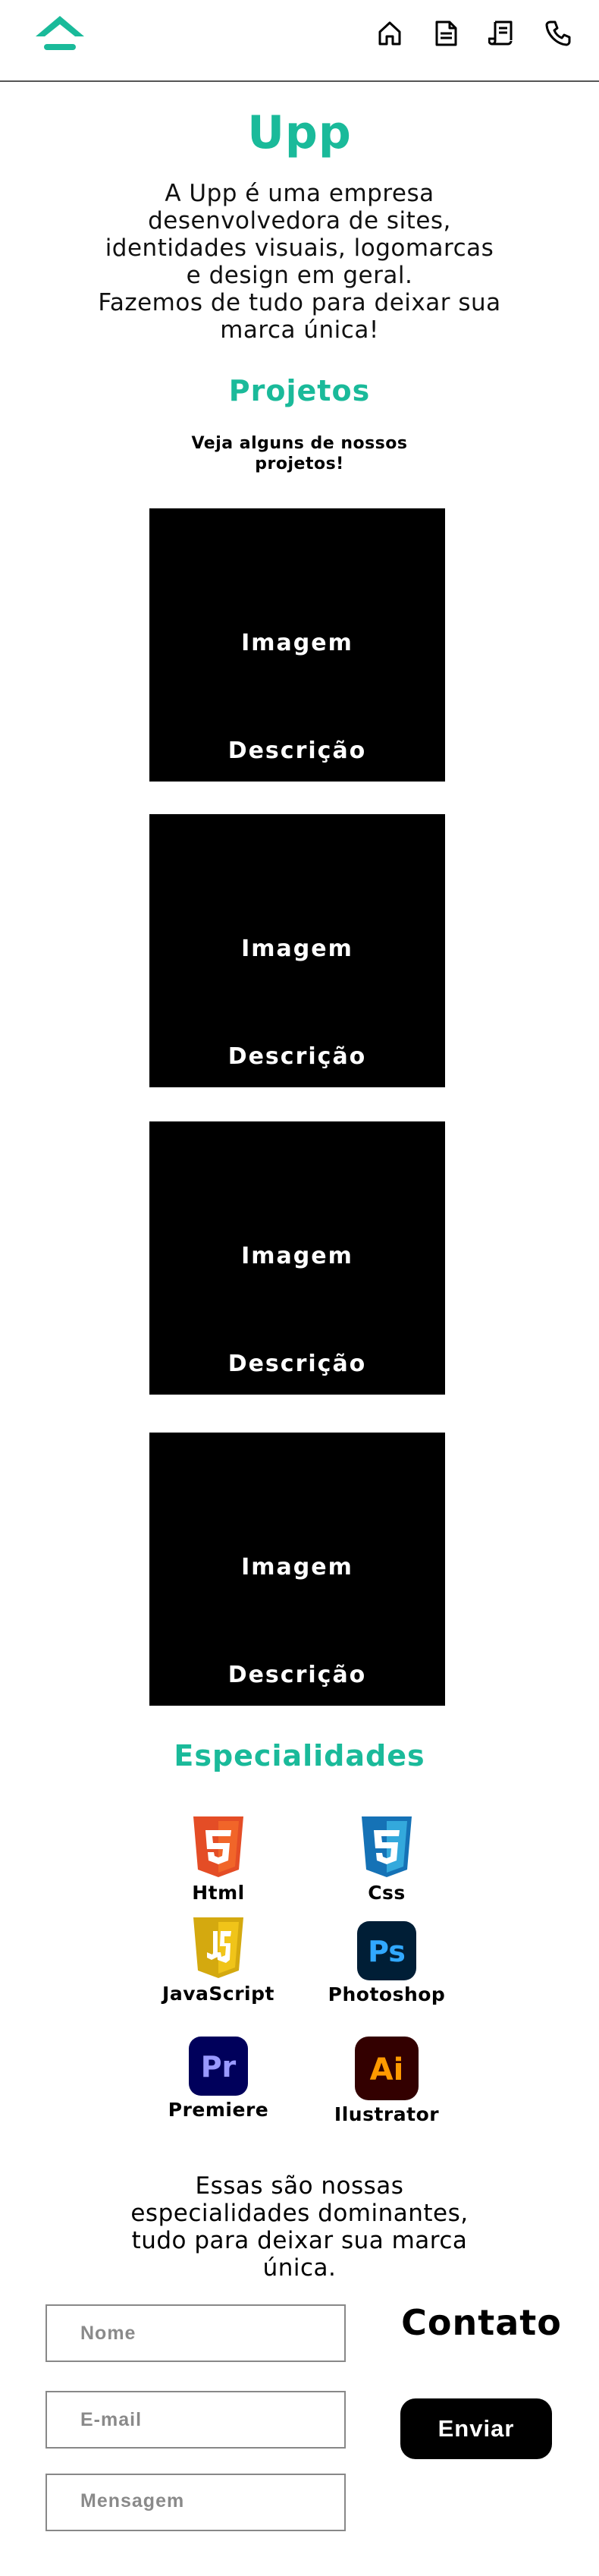 This screenshot has height=2576, width=599. I want to click on photoshop-icon: Ps, so click(387, 1950).